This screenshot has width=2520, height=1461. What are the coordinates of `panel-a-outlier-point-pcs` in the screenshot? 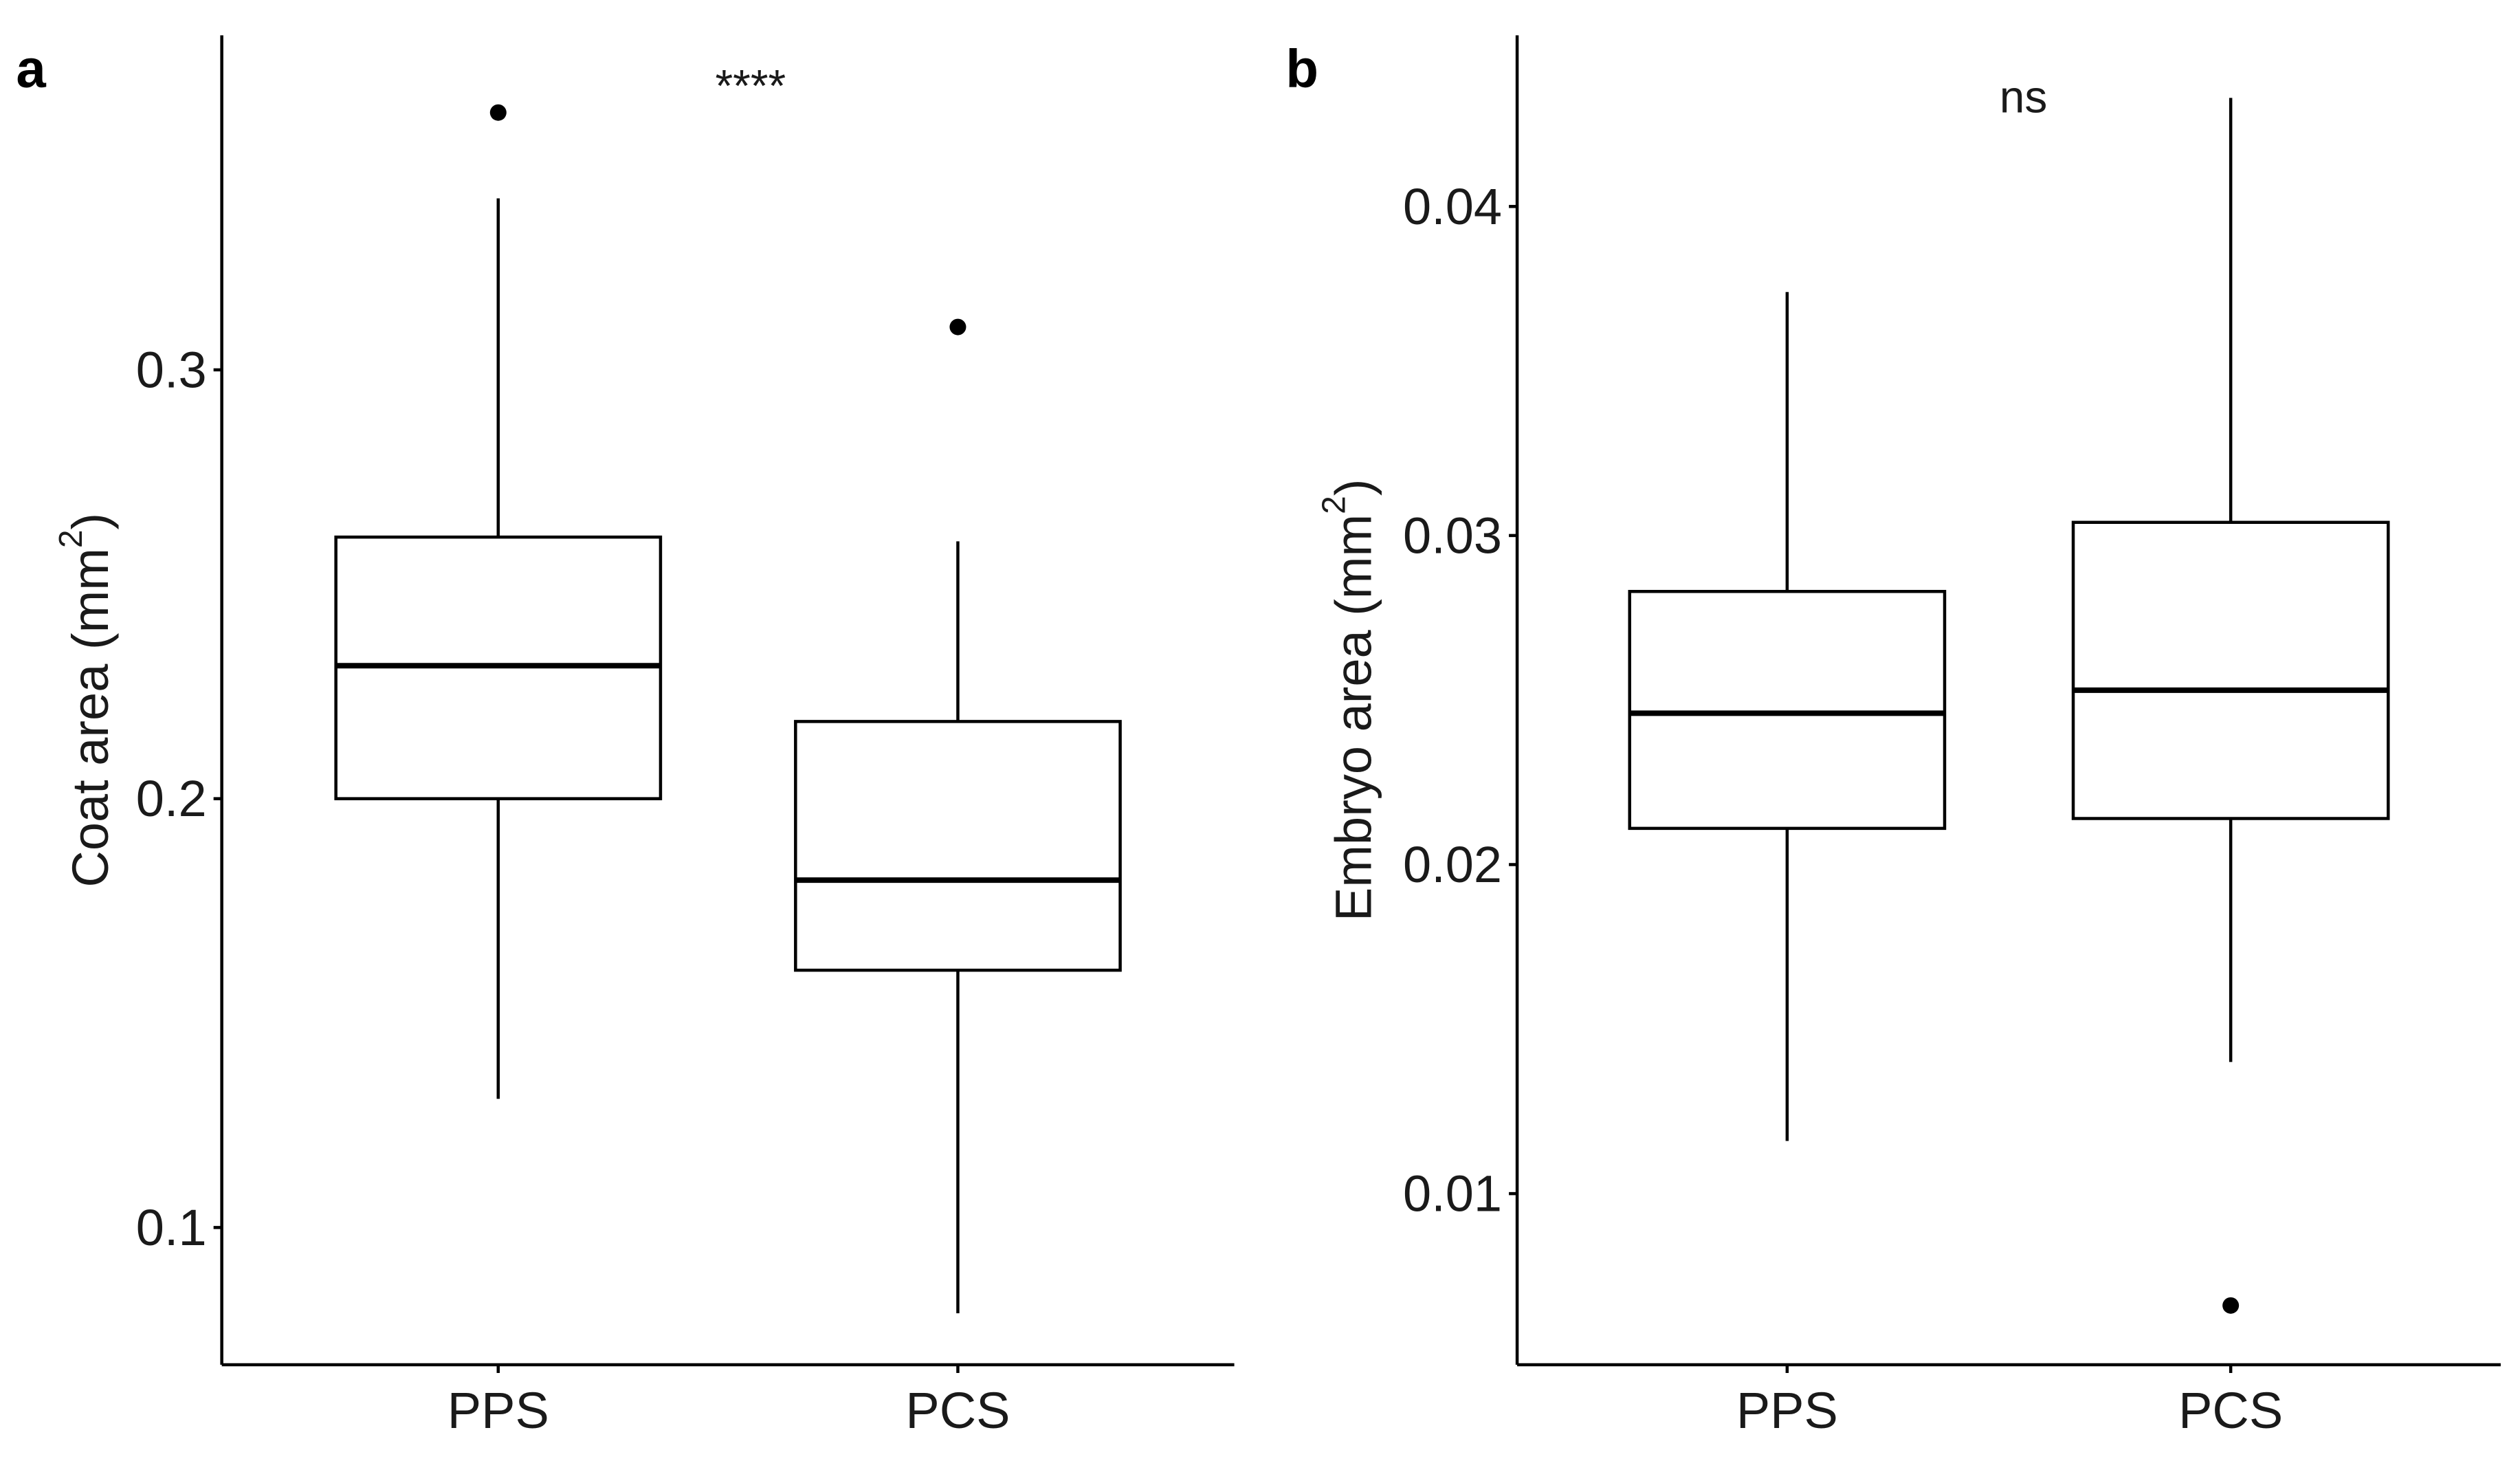 It's located at (957, 327).